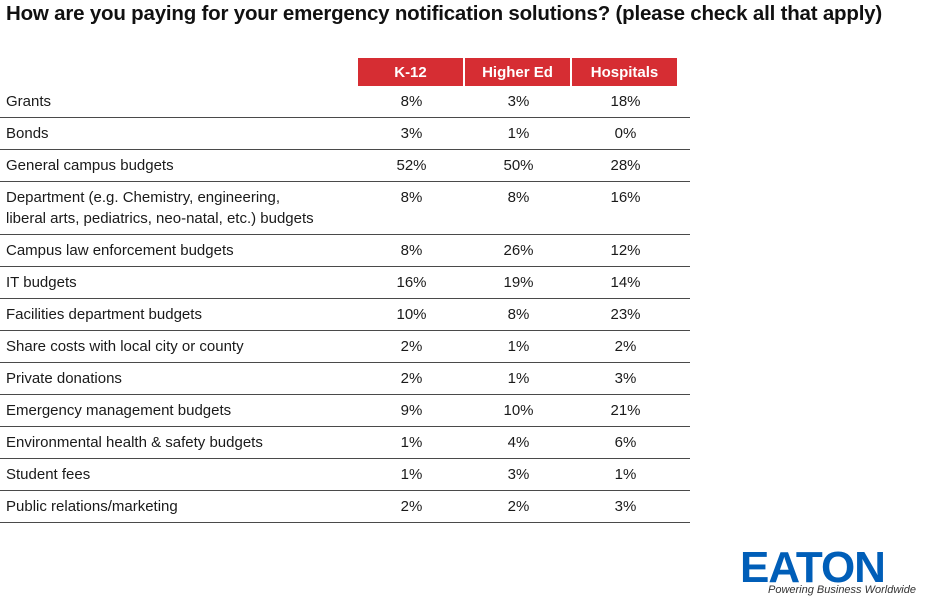 The image size is (941, 611). Describe the element at coordinates (90, 165) in the screenshot. I see `row-label-line: General campus budgets` at that location.